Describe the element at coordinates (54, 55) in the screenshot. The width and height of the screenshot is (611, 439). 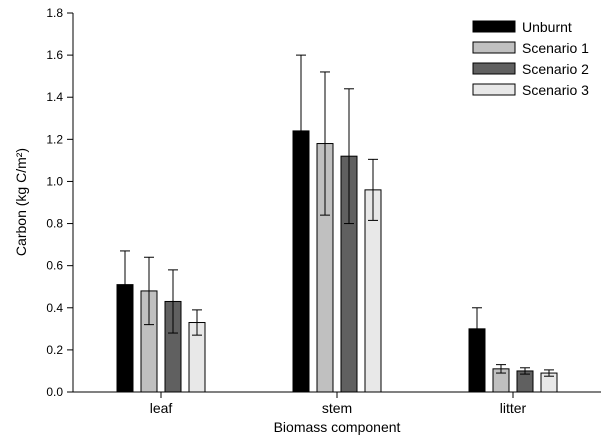
I see `y-tick-label: 1.6` at that location.